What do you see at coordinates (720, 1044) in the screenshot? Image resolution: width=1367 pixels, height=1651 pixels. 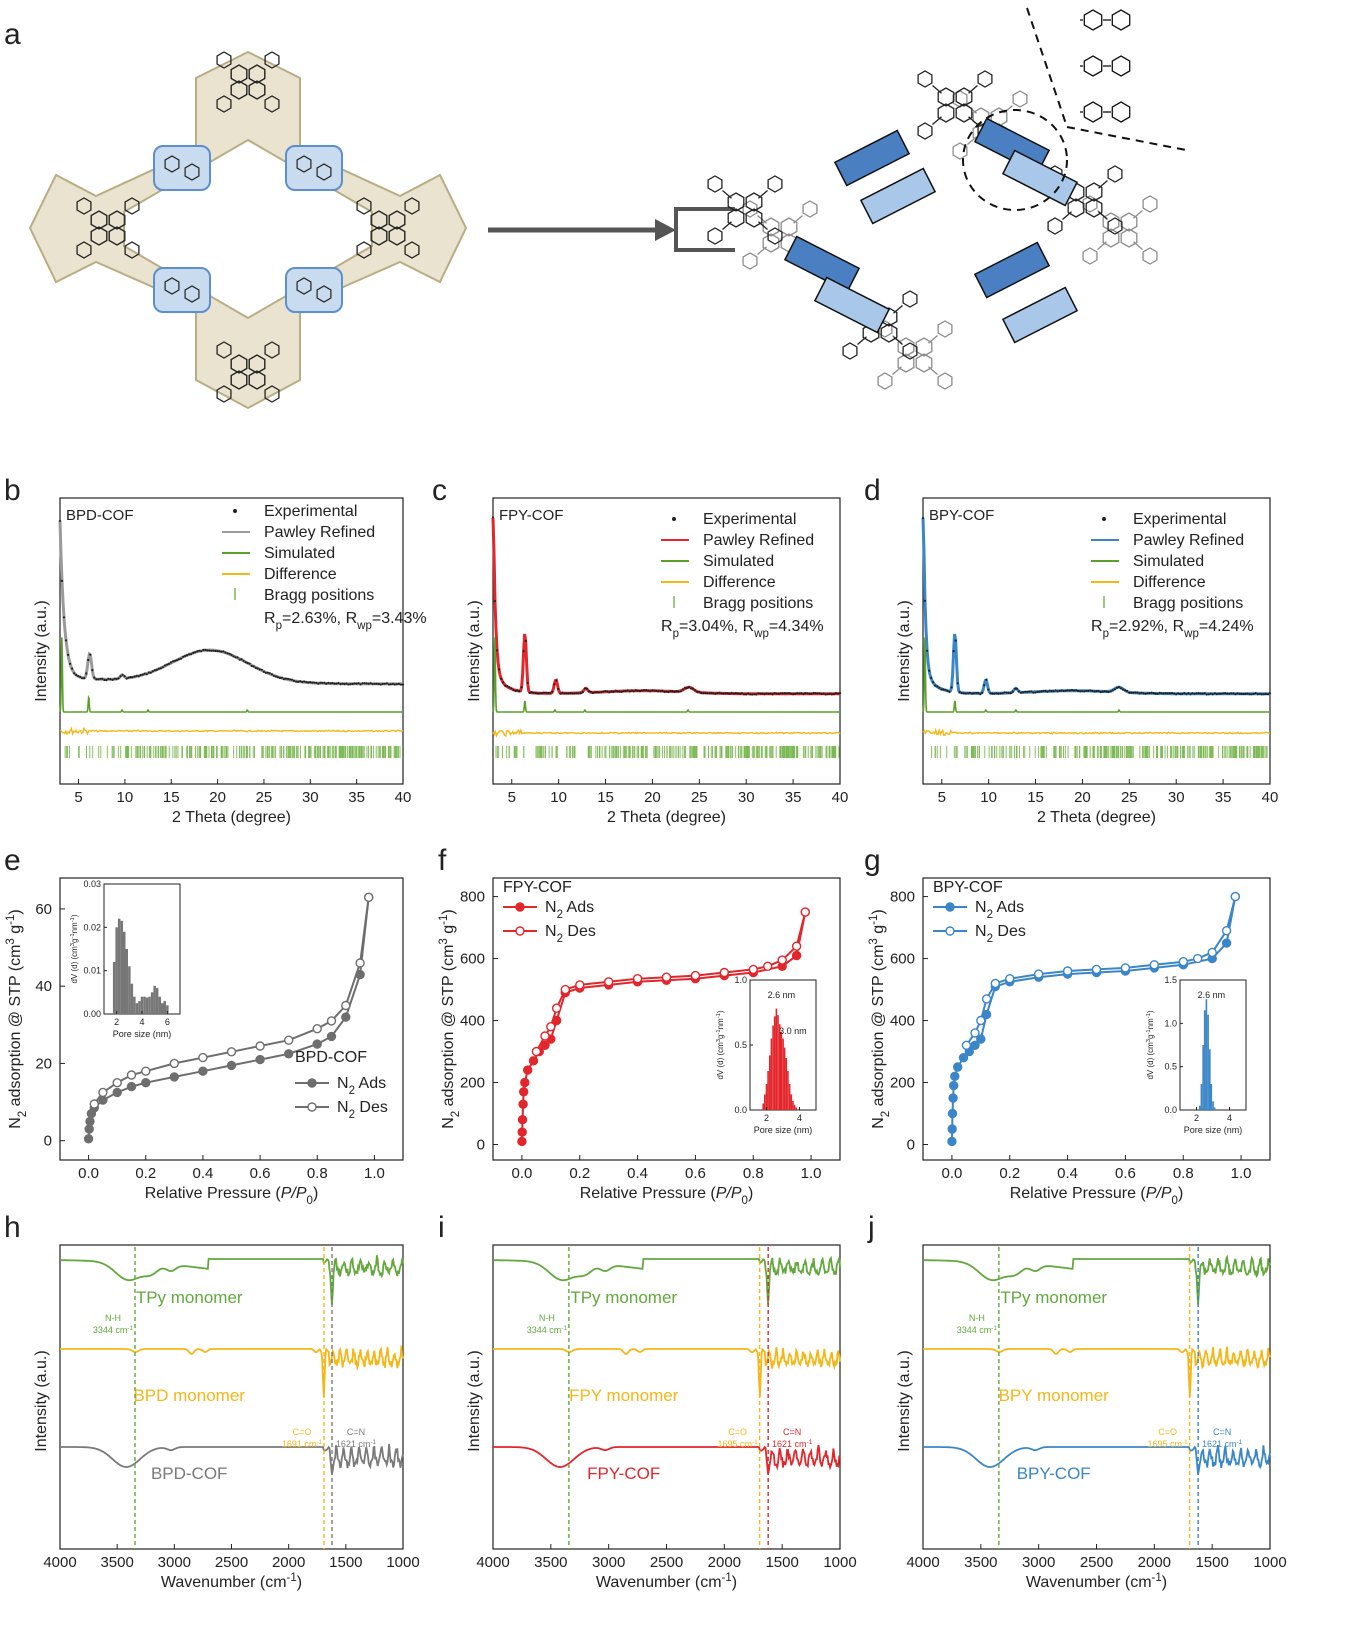 I see `inset-y-label: dV (d) (cm3g-1nm-1)` at bounding box center [720, 1044].